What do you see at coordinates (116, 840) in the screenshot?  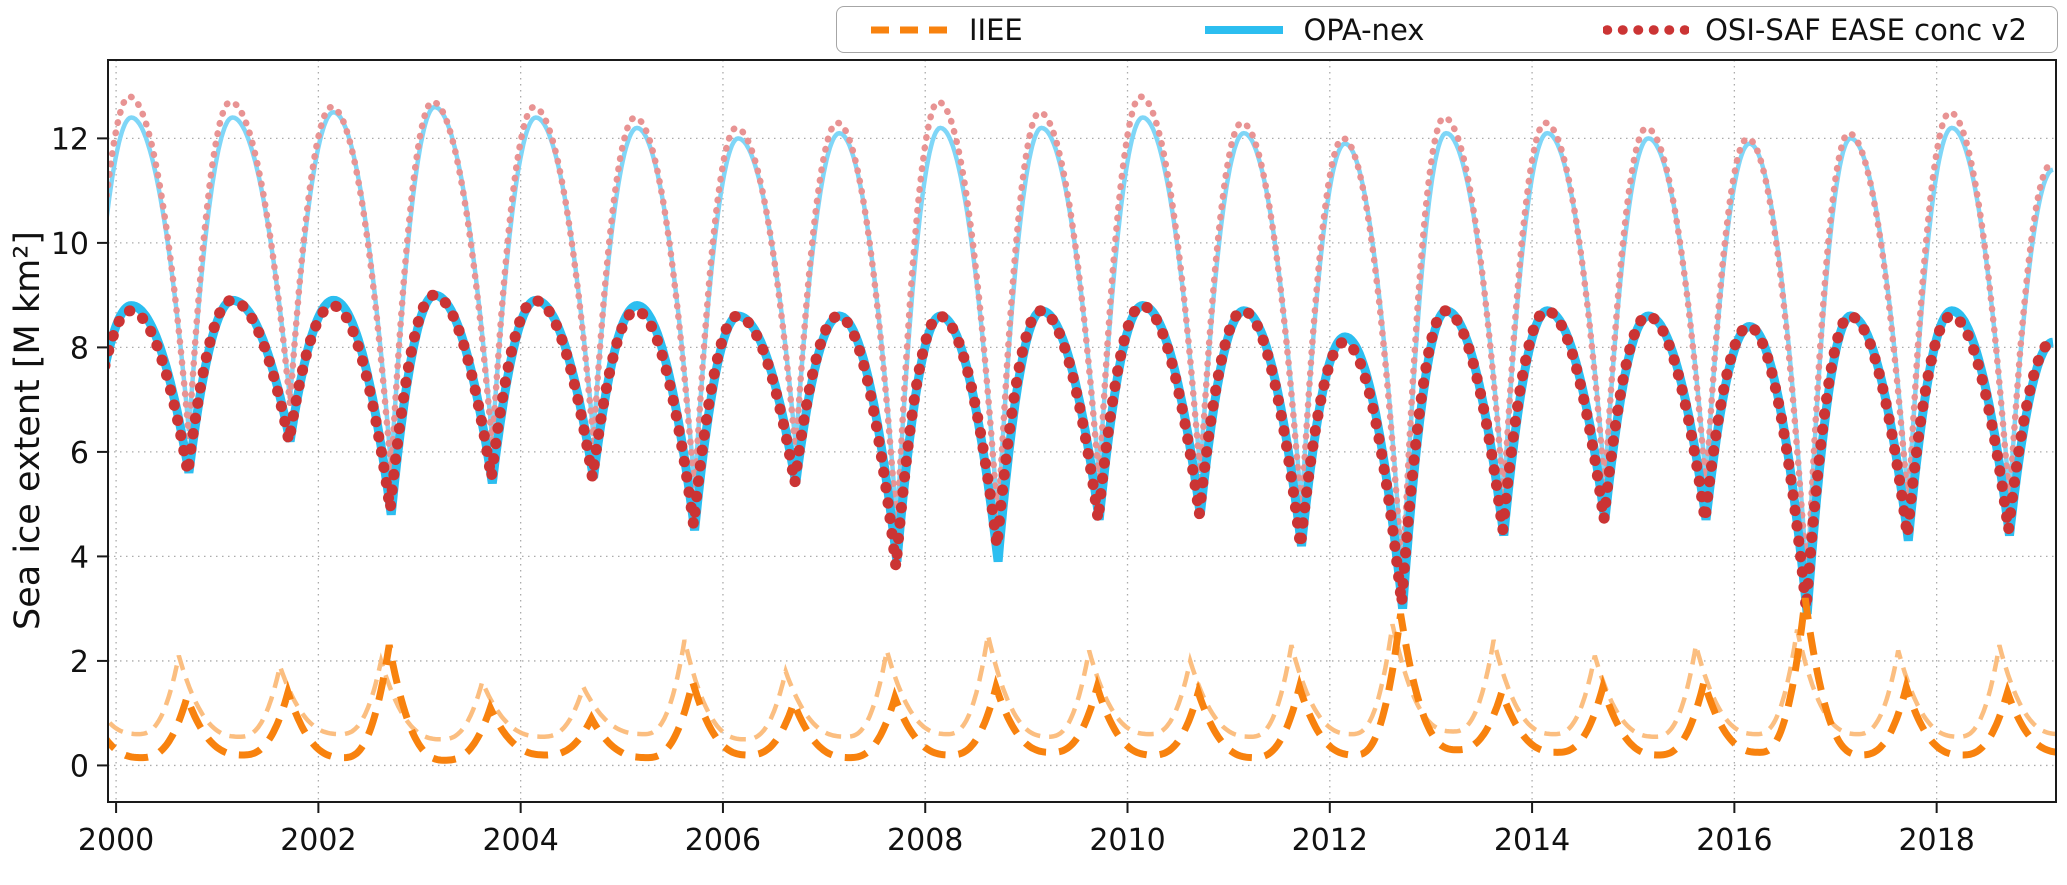 I see `x-tick-label: 2000` at bounding box center [116, 840].